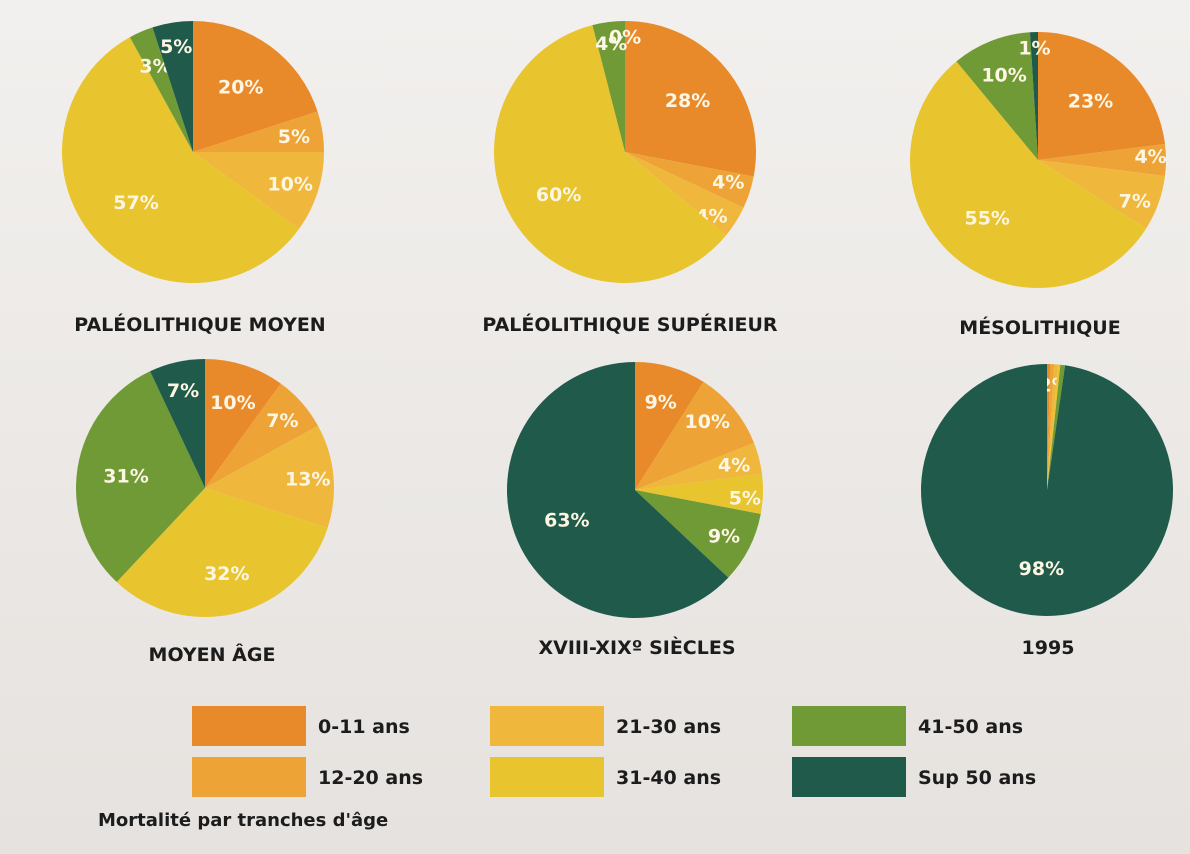 The width and height of the screenshot is (1190, 854). Describe the element at coordinates (1090, 101) in the screenshot. I see `pie-slice-label: 23%` at that location.